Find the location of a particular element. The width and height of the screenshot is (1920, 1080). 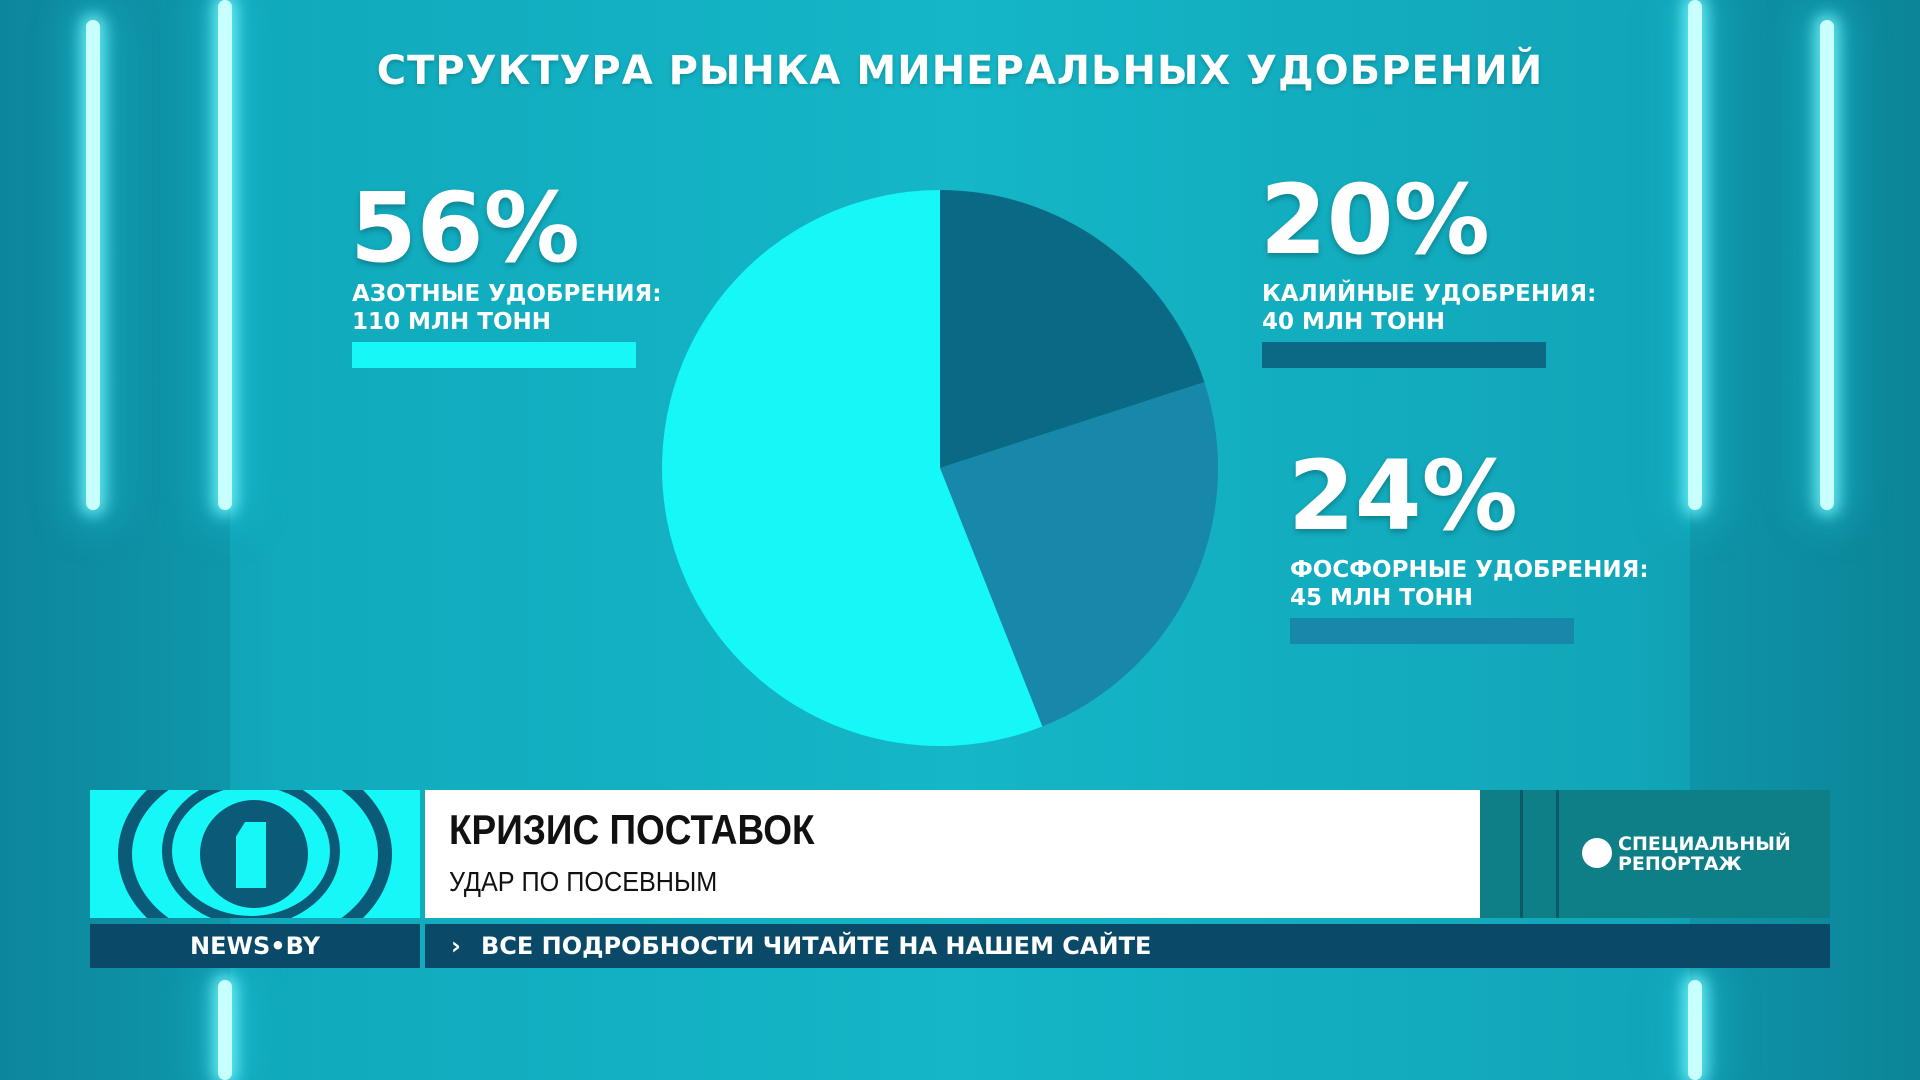

special-report-badge: СПЕЦИАЛЬНЫЙ РЕПОРТАЖ is located at coordinates (1655, 854).